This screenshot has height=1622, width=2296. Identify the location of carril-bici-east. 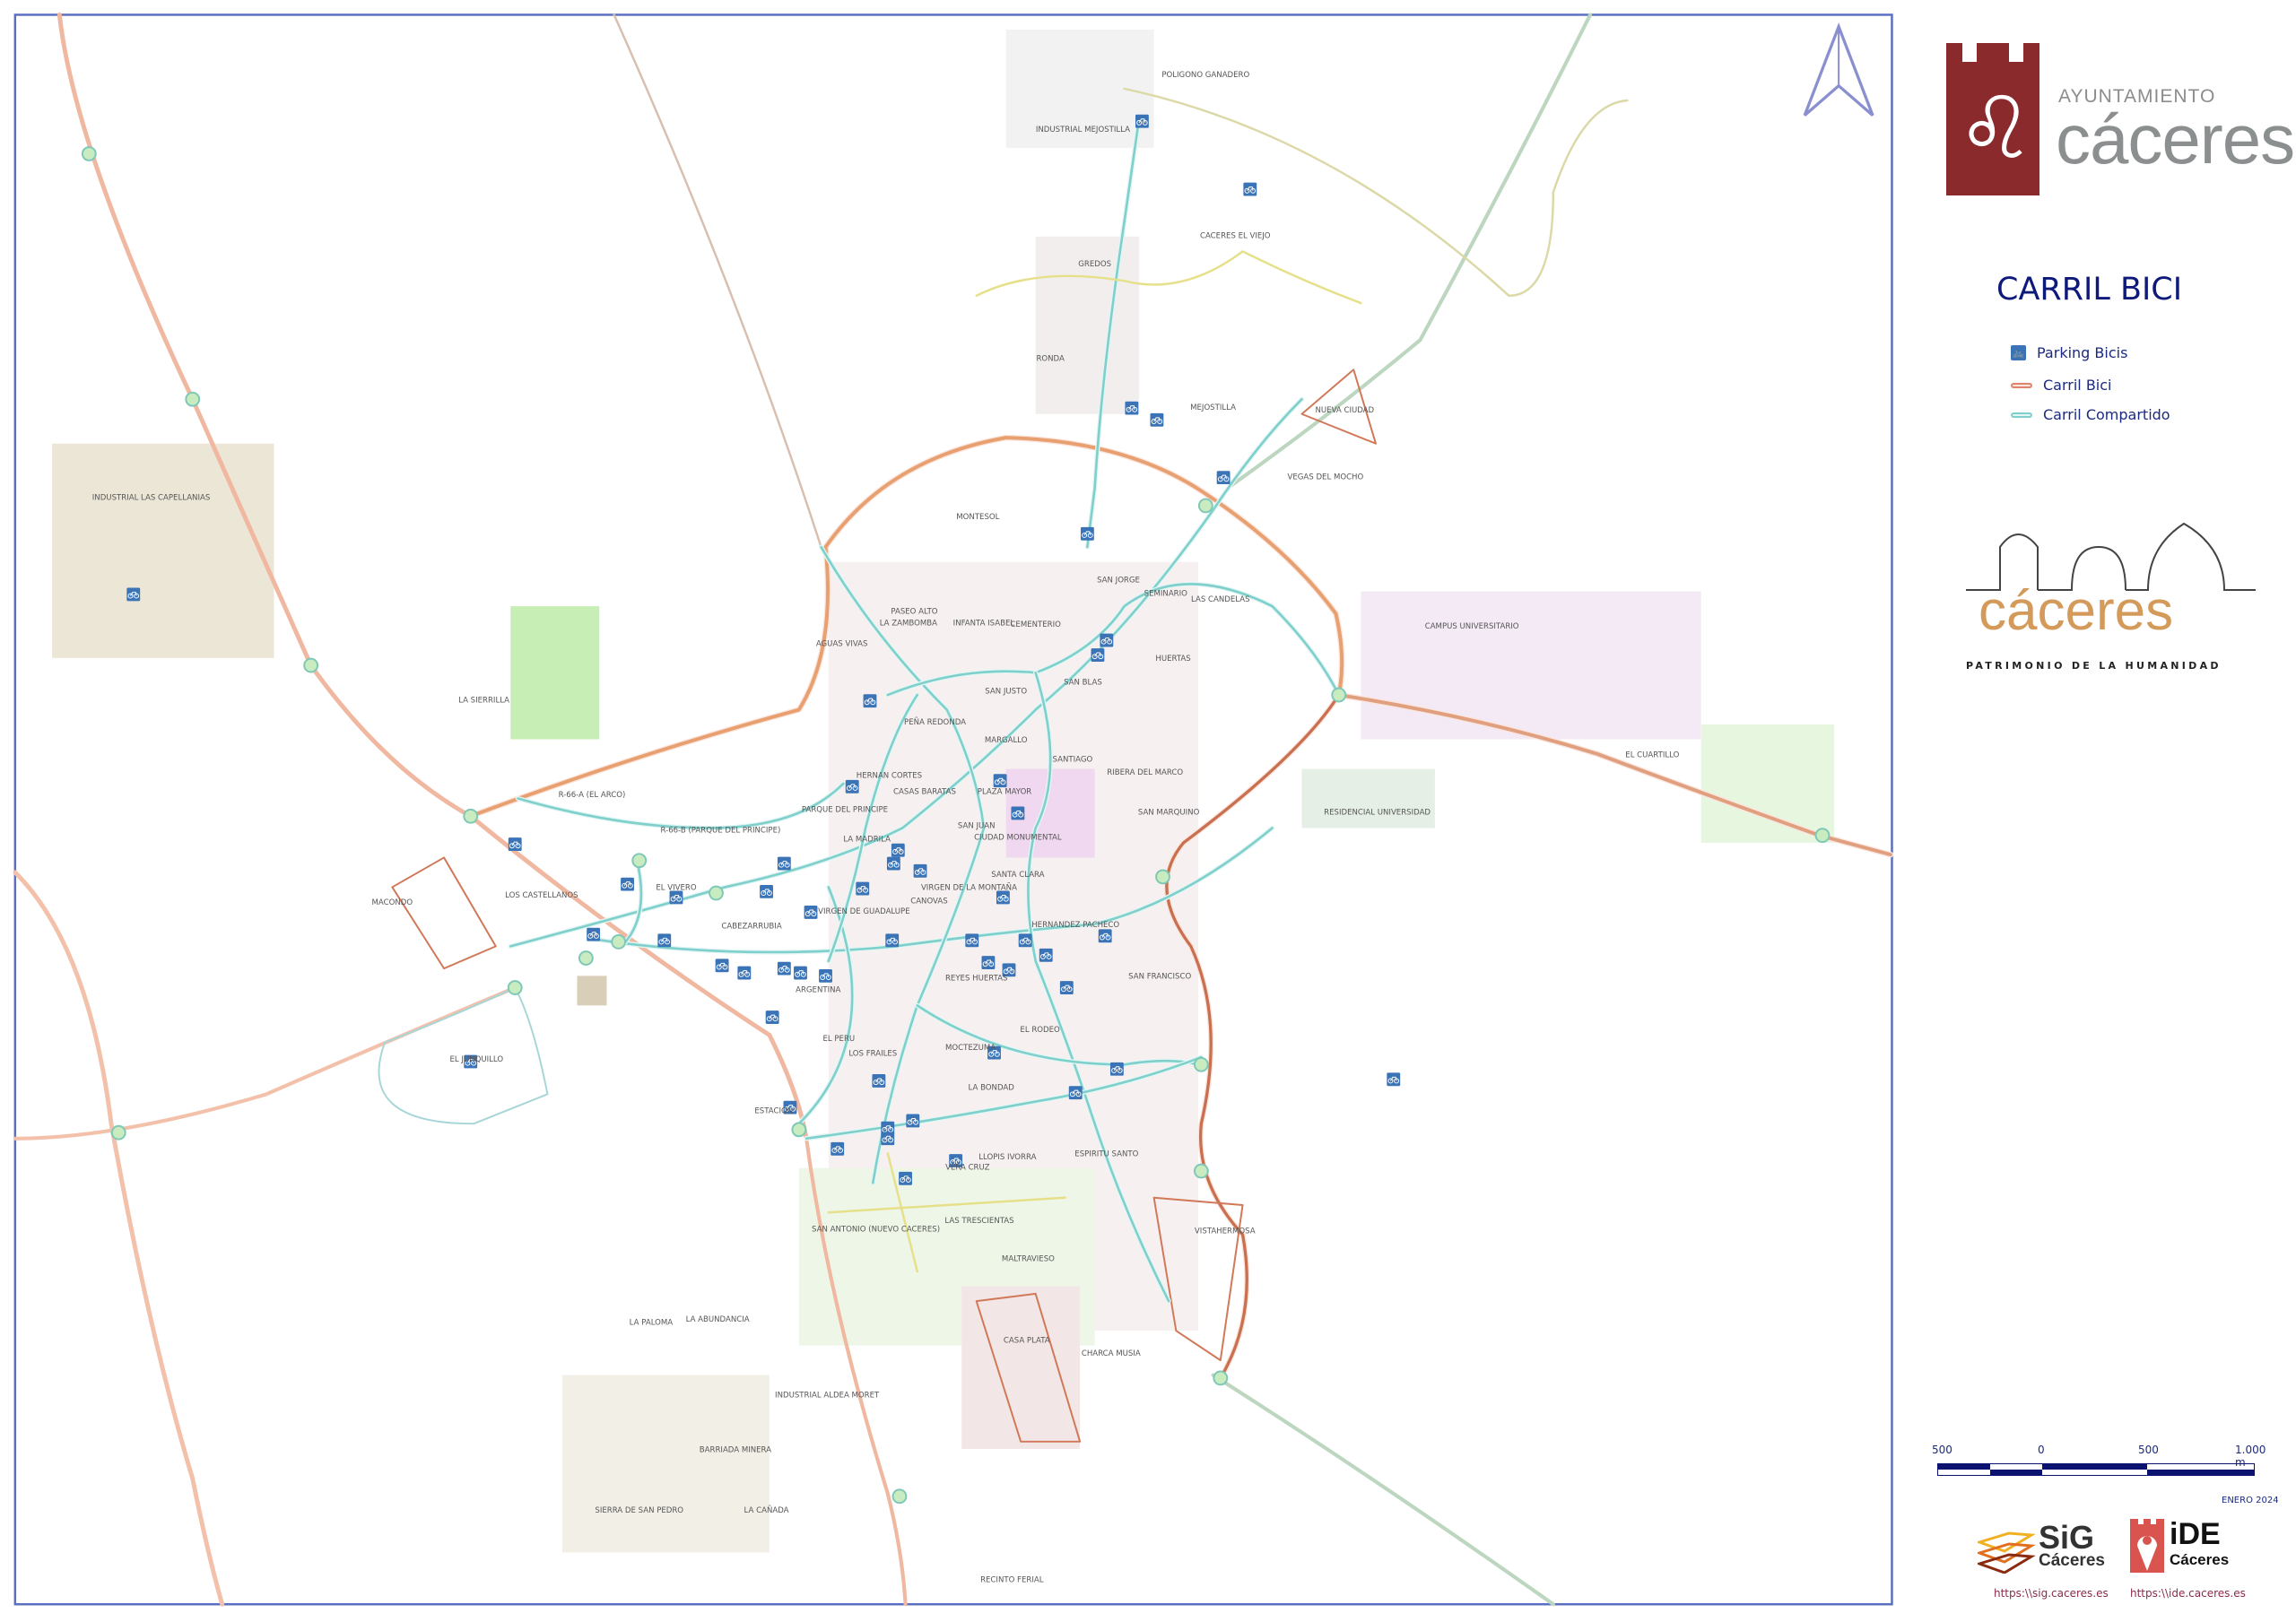
(1253, 1036).